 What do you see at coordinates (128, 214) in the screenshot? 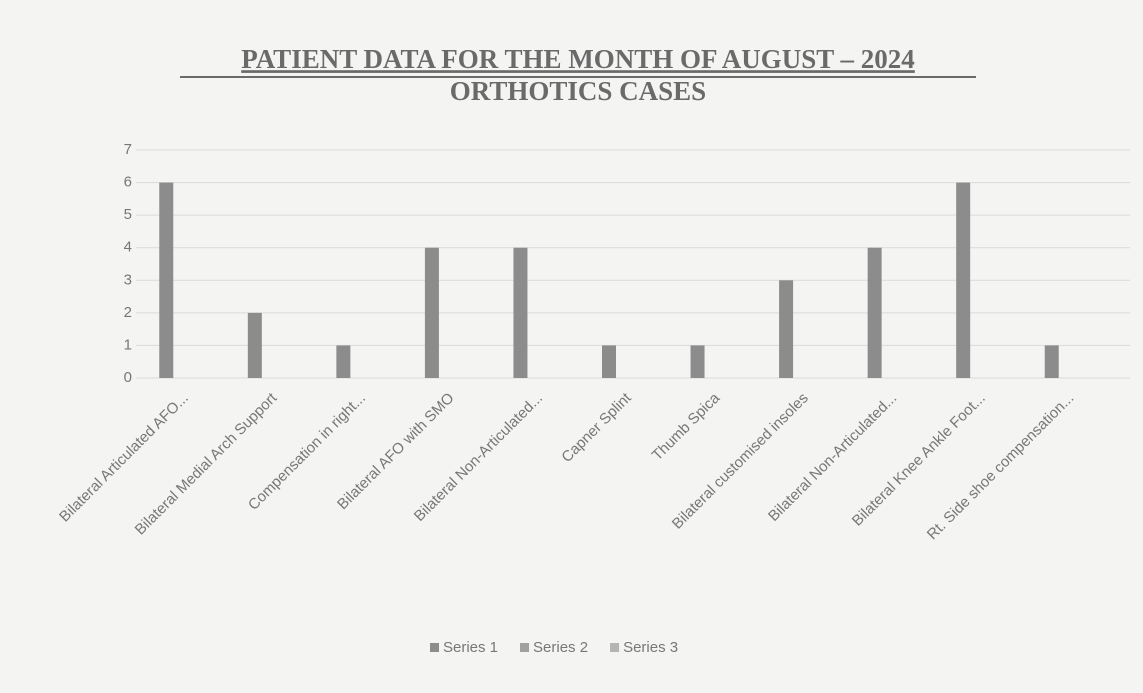
I see `y-tick-label: 5` at bounding box center [128, 214].